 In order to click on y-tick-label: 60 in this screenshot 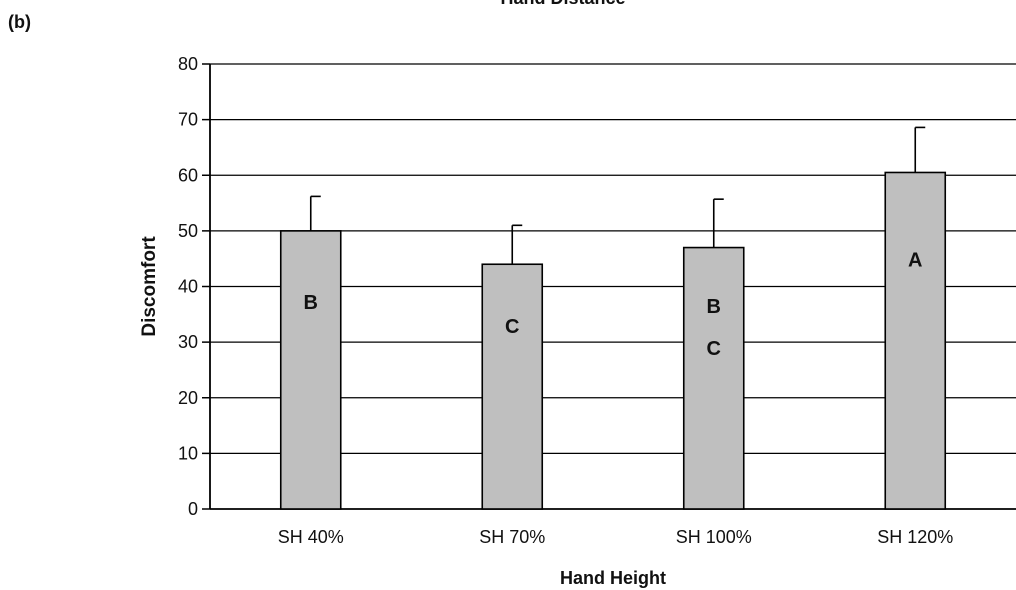, I will do `click(188, 175)`.